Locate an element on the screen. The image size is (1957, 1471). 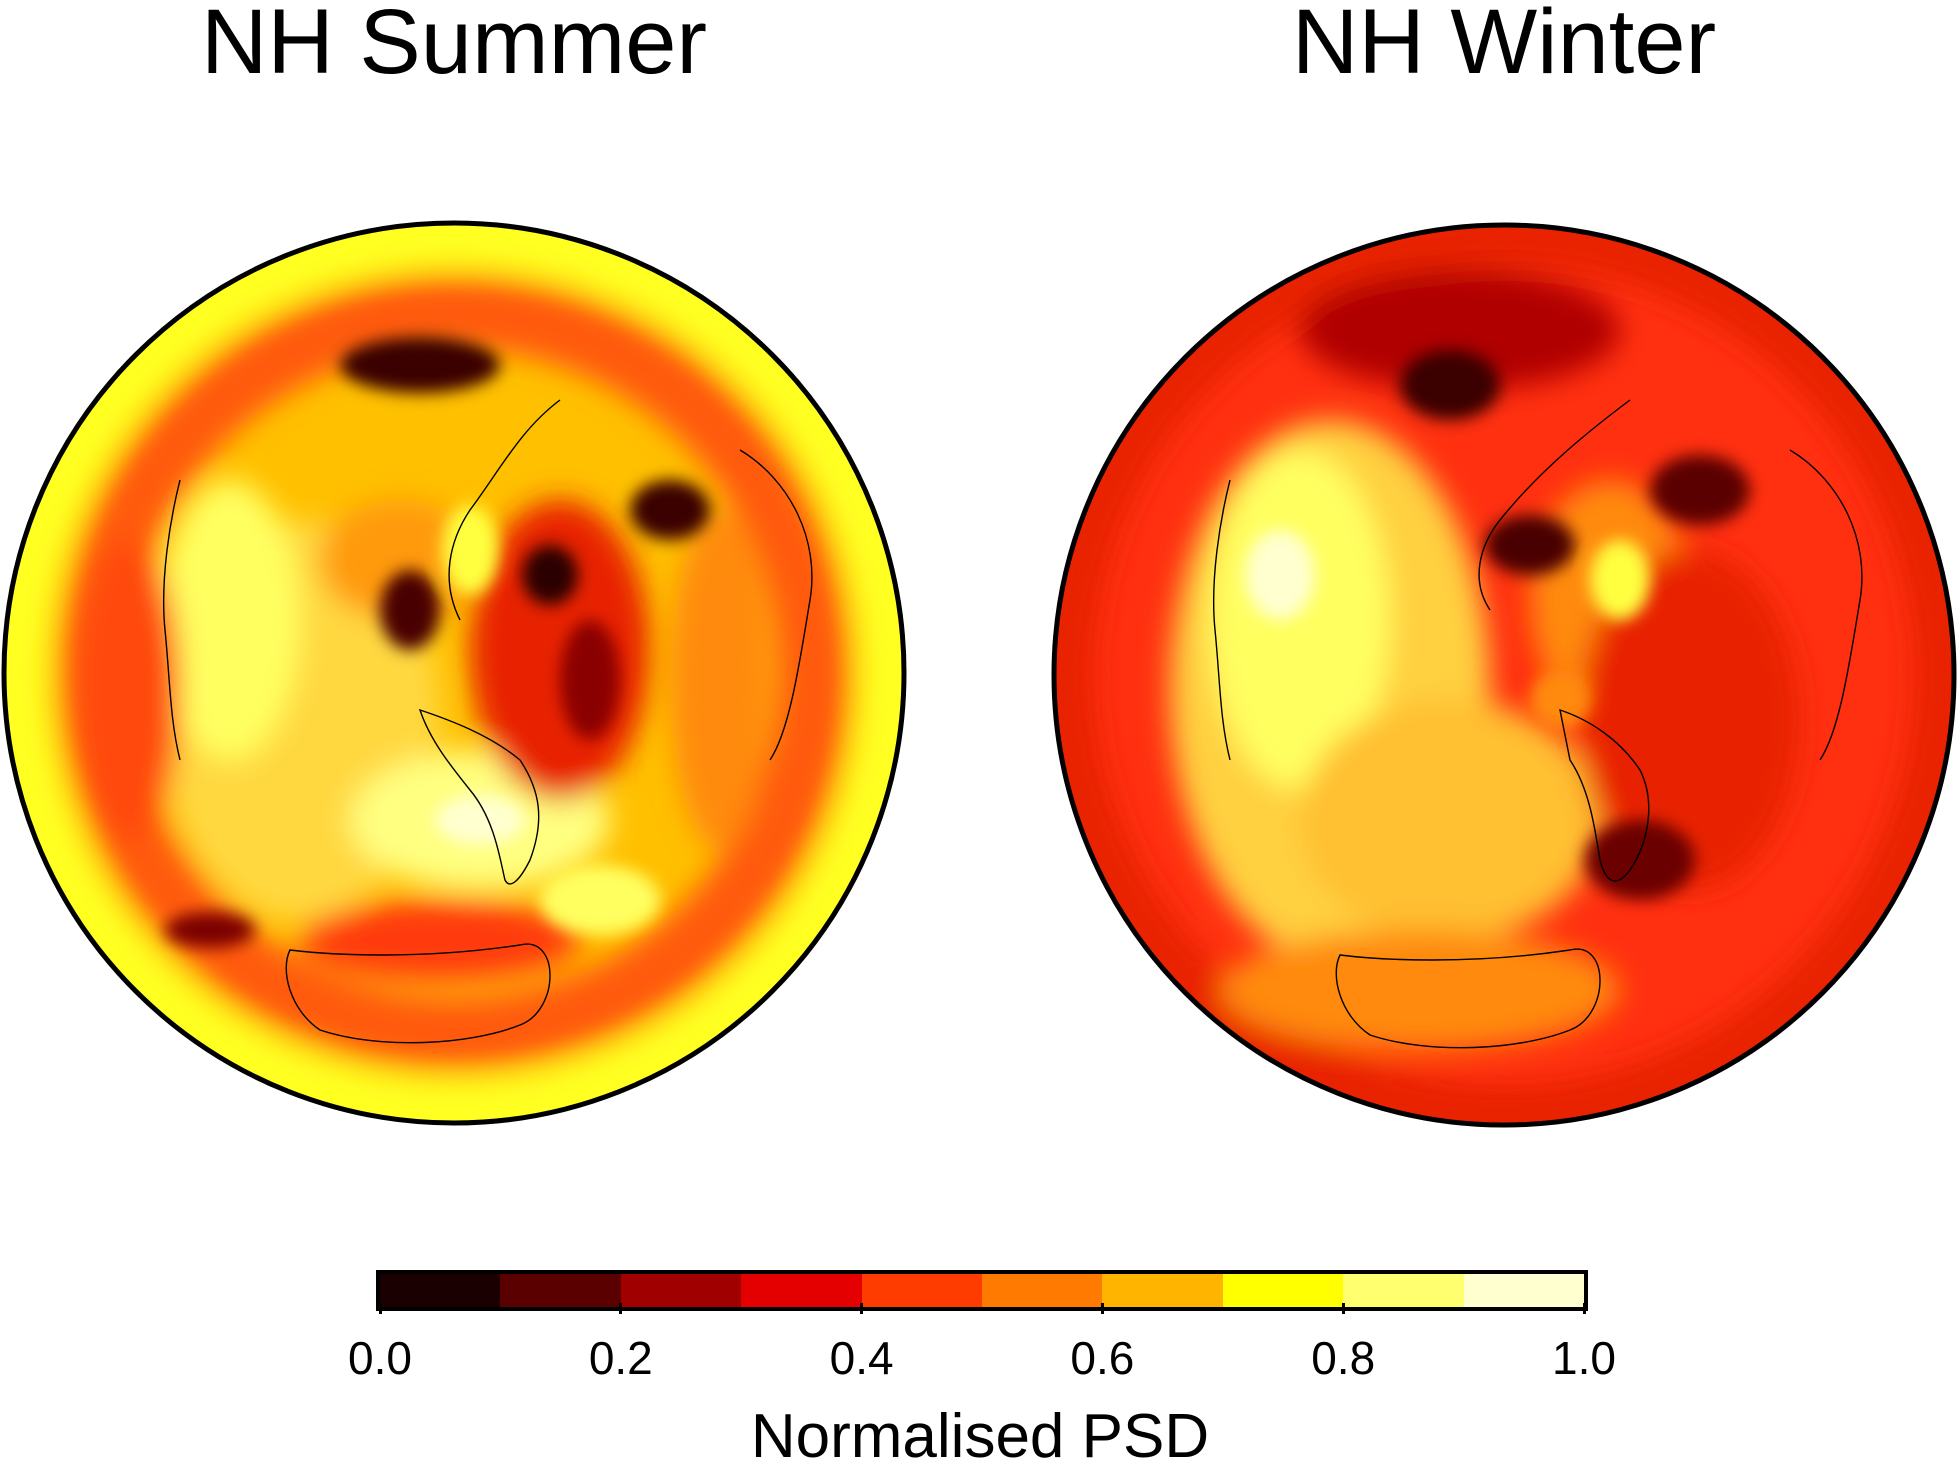
colorbar-tick-label: 0.0 is located at coordinates (380, 1358).